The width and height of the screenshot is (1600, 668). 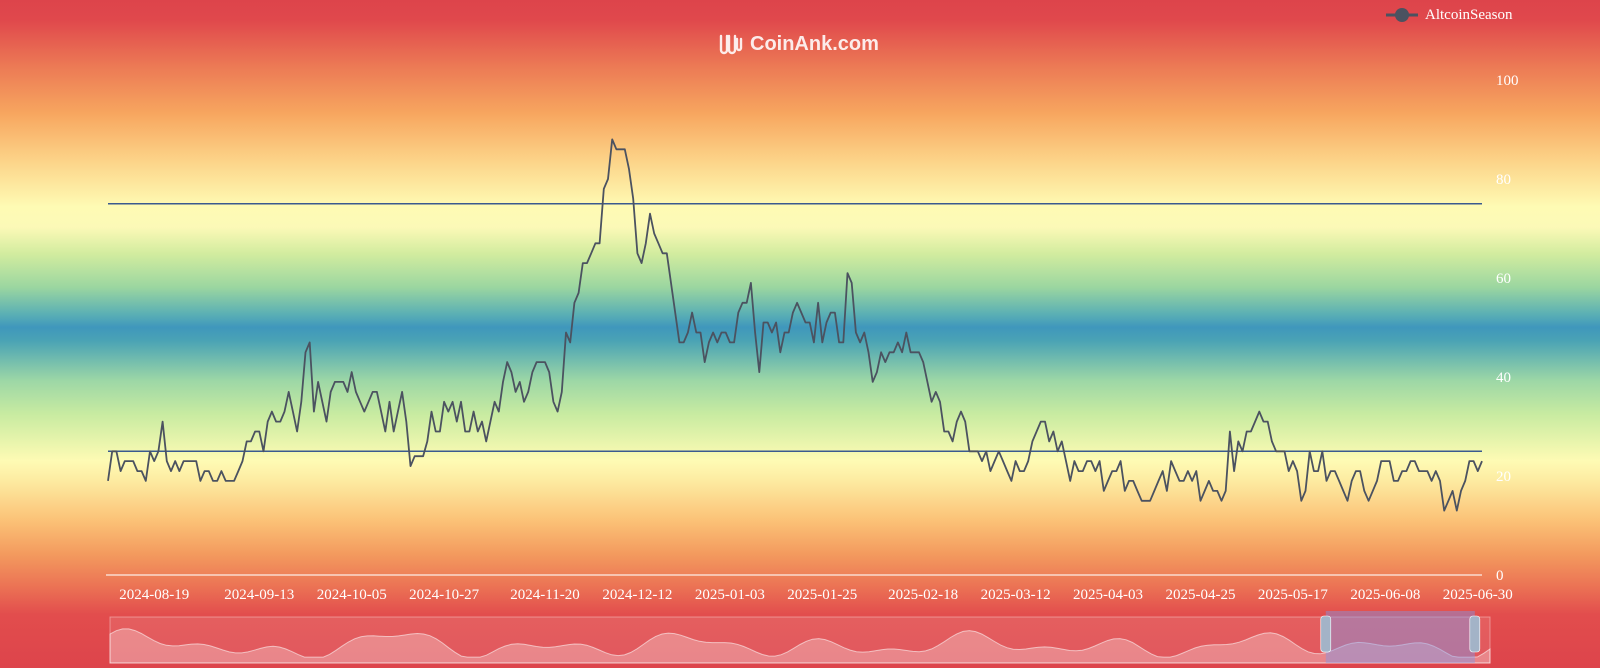 What do you see at coordinates (1503, 279) in the screenshot?
I see `y-tick-label: 60` at bounding box center [1503, 279].